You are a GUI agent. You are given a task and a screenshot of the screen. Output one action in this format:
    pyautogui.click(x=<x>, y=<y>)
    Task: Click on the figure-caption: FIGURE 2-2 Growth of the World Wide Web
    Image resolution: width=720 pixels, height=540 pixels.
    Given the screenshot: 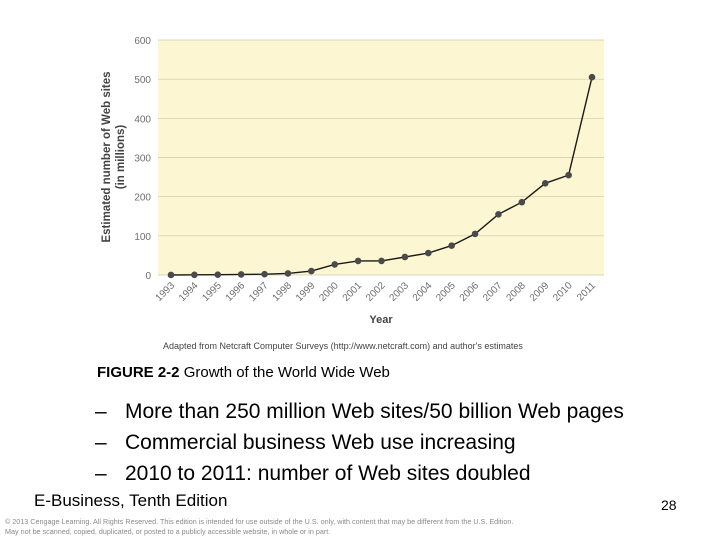 What is the action you would take?
    pyautogui.click(x=243, y=372)
    